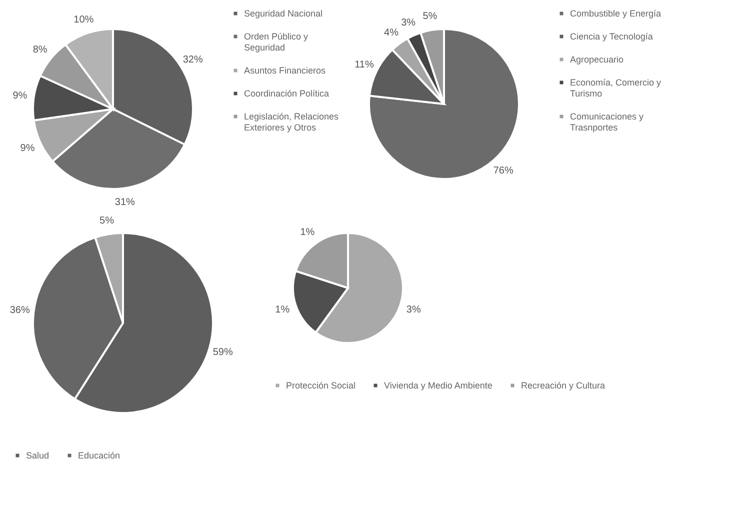  I want to click on legend-label: Asuntos Financieros, so click(285, 71).